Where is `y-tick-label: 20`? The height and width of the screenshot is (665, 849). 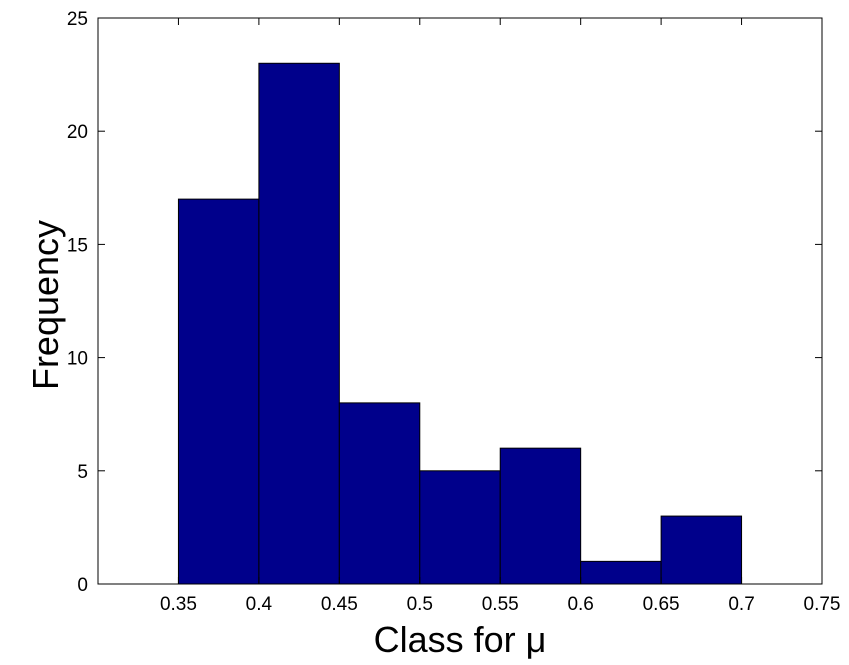
y-tick-label: 20 is located at coordinates (77, 132).